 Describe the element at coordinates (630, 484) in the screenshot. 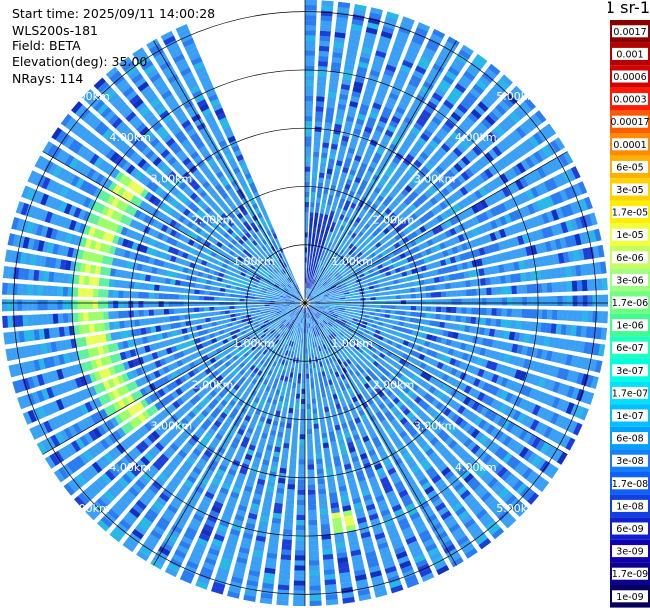

I see `colorbar-tick-label: 1.7e-08` at that location.